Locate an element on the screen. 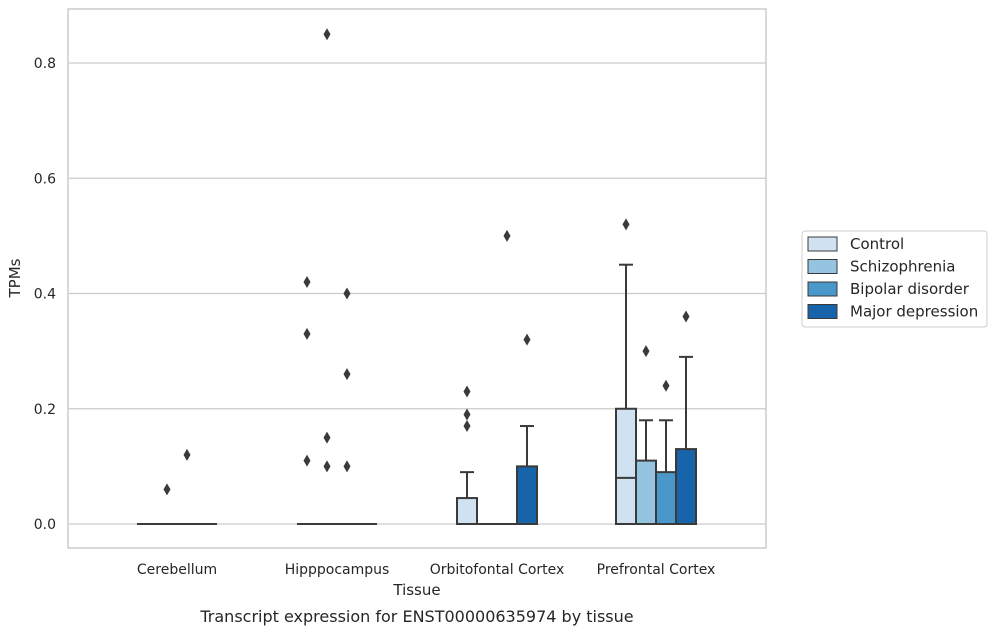 The image size is (997, 638). y-tick-label: 0.2 is located at coordinates (45, 410).